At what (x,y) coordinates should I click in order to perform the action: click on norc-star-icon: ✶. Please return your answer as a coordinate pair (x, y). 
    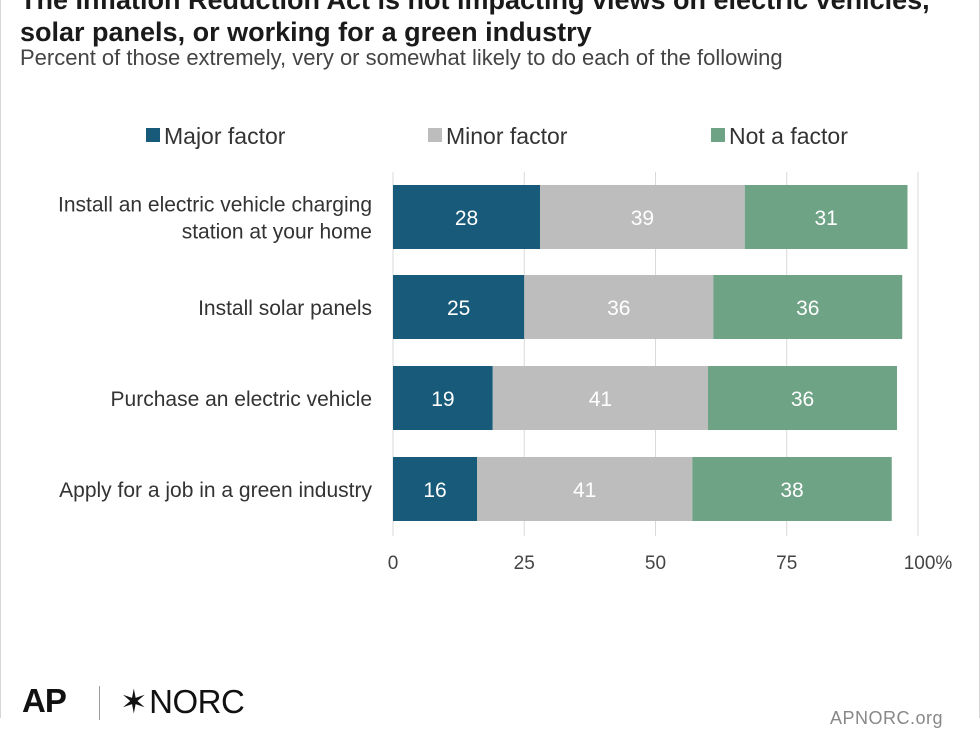
    Looking at the image, I should click on (134, 701).